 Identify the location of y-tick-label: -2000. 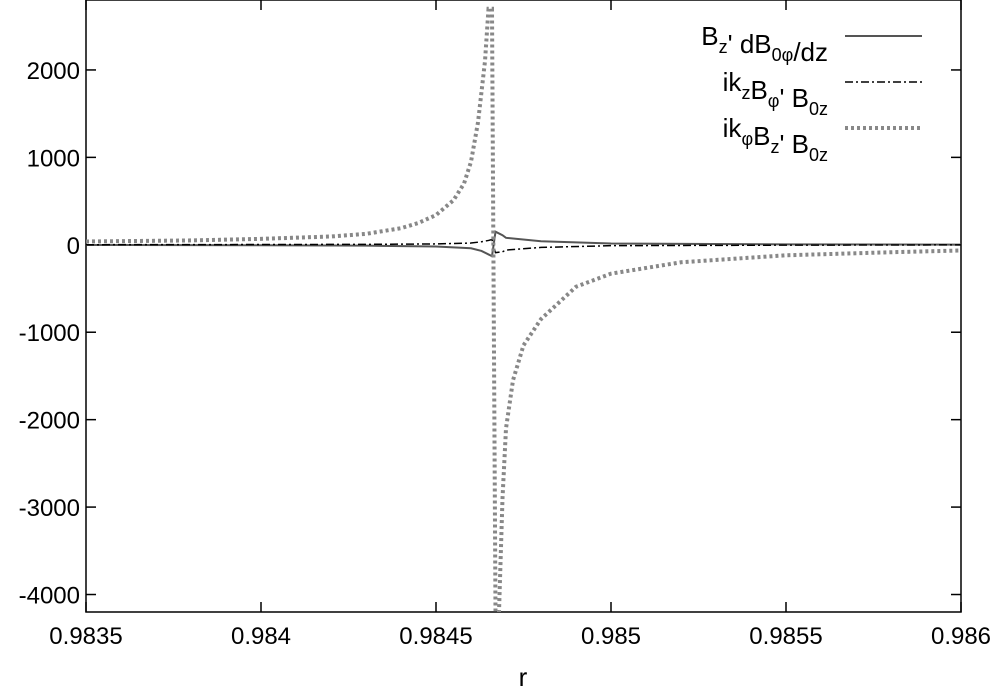
(49, 421).